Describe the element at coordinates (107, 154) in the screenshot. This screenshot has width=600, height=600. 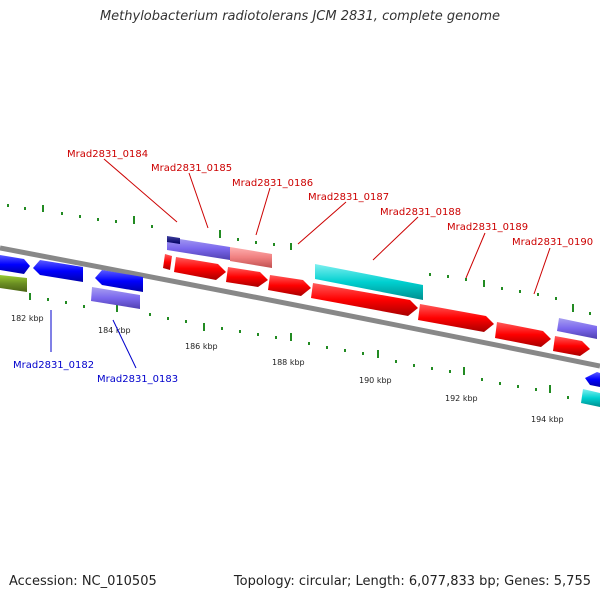
I see `gene-label: Mrad2831_0184` at that location.